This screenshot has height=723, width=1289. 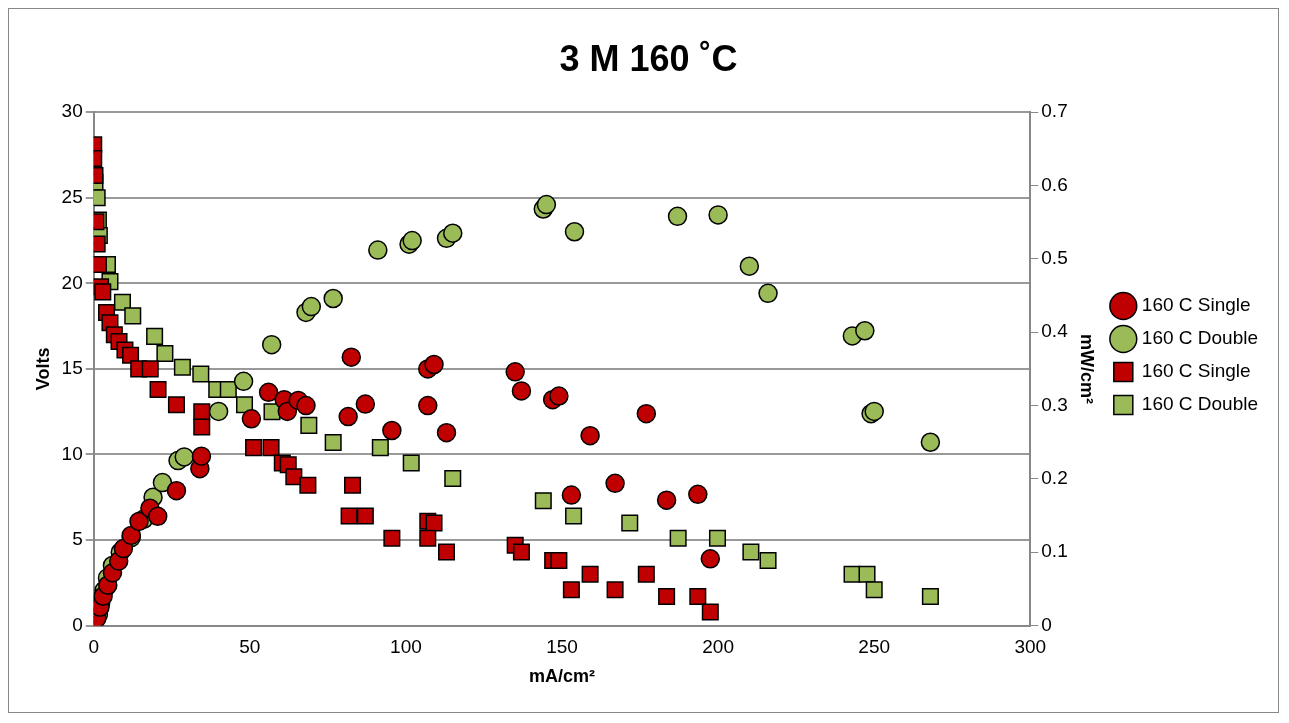 What do you see at coordinates (1055, 331) in the screenshot?
I see `y2-tick-label: 0.4` at bounding box center [1055, 331].